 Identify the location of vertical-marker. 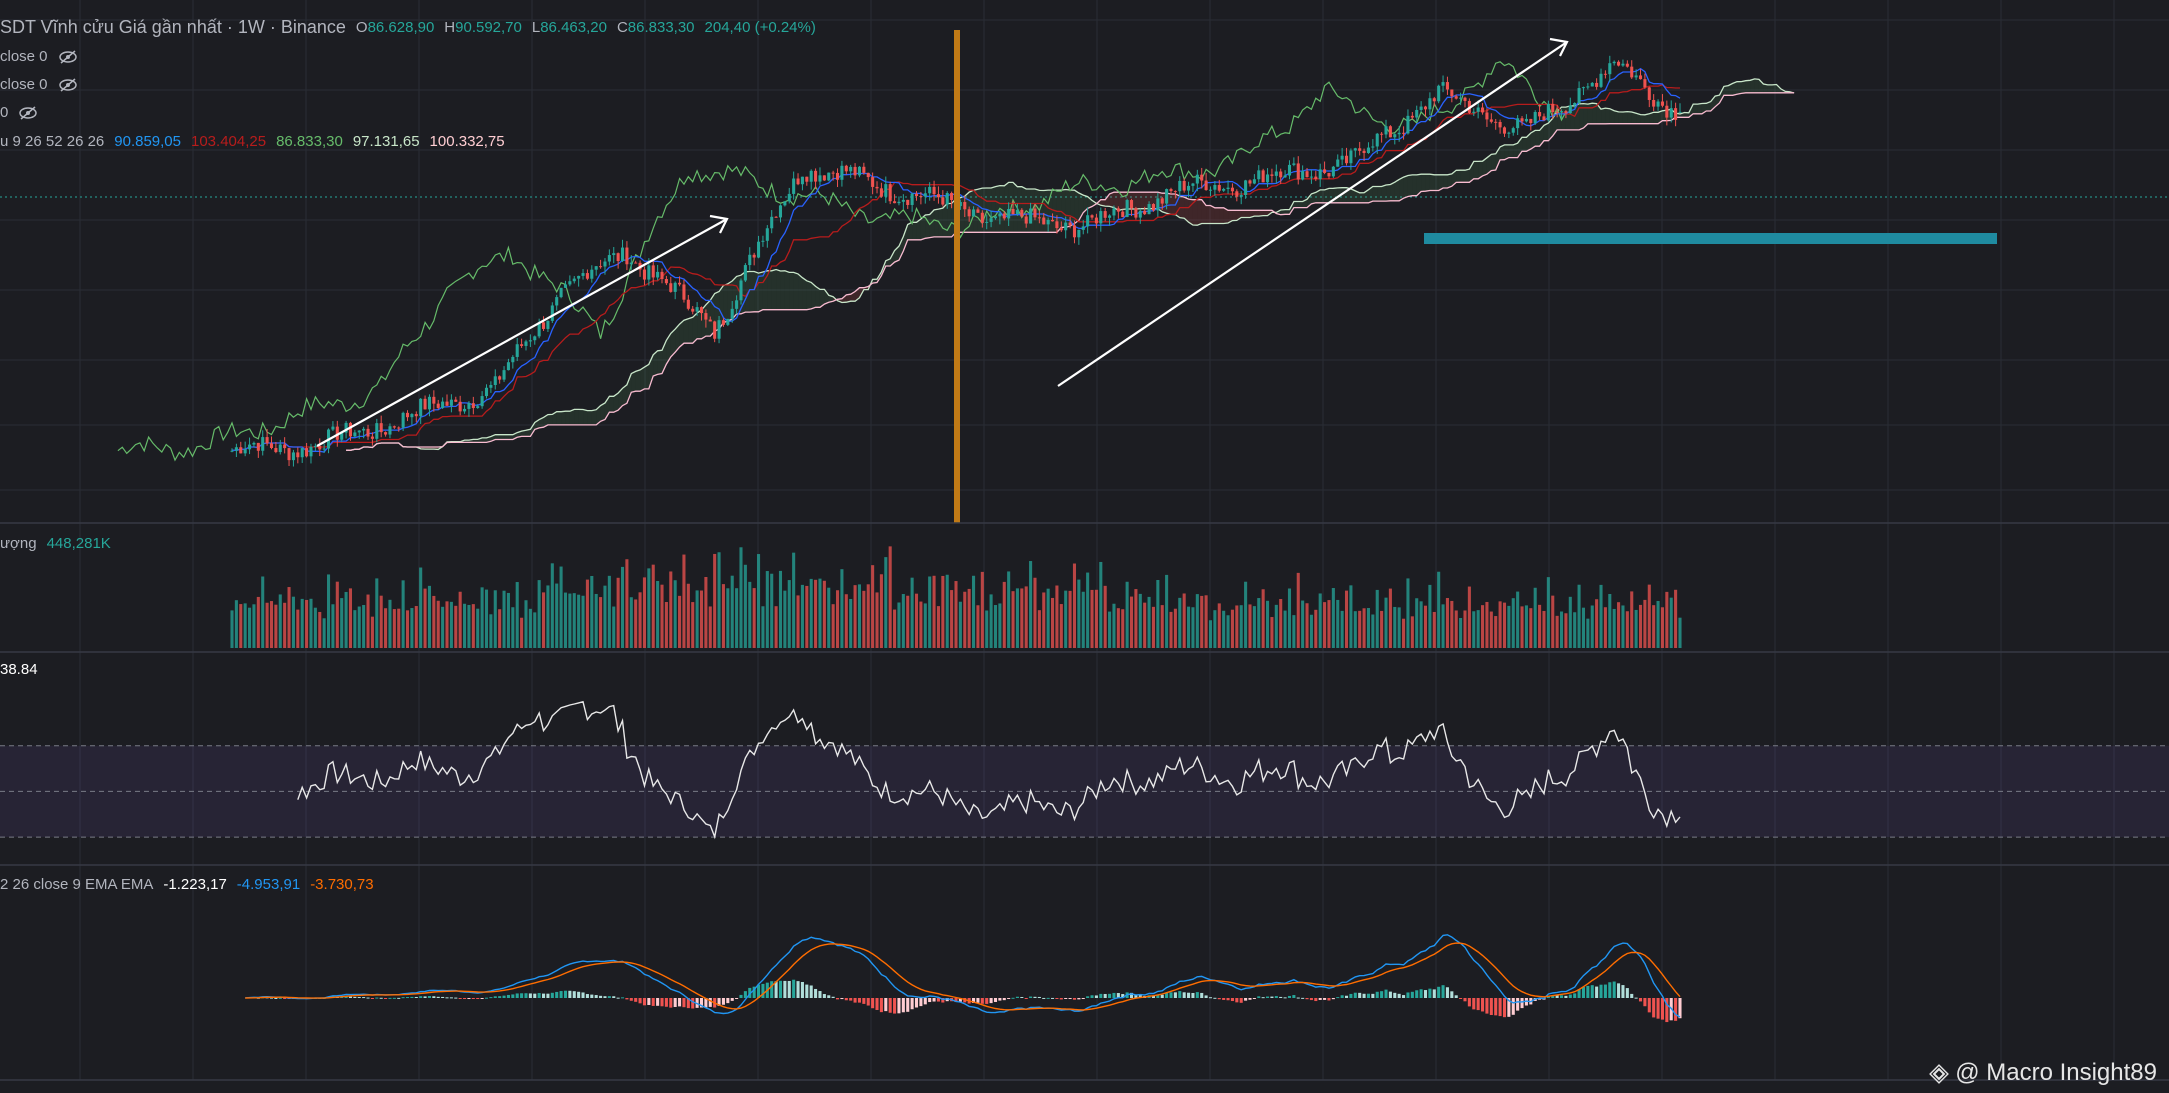
(957, 276).